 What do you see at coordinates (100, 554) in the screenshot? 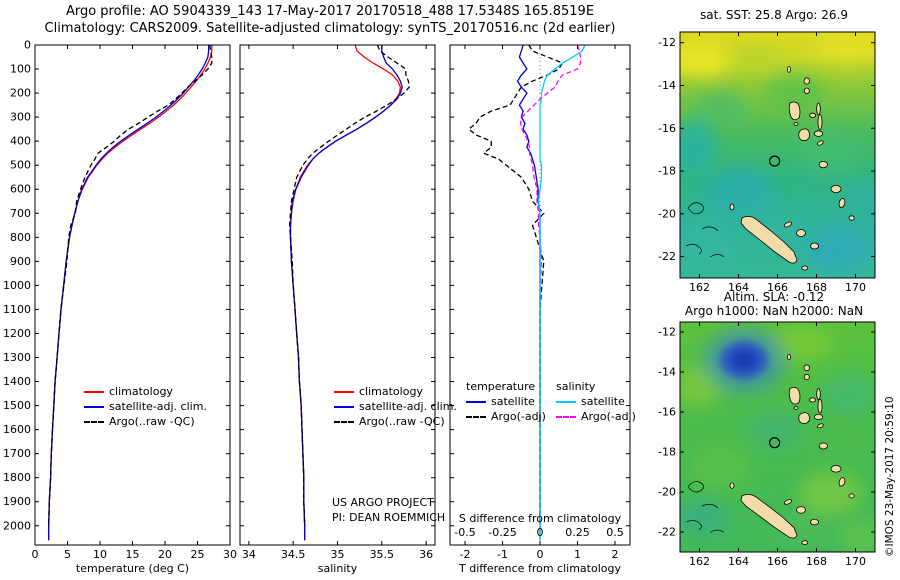
I see `svg-text: 10` at bounding box center [100, 554].